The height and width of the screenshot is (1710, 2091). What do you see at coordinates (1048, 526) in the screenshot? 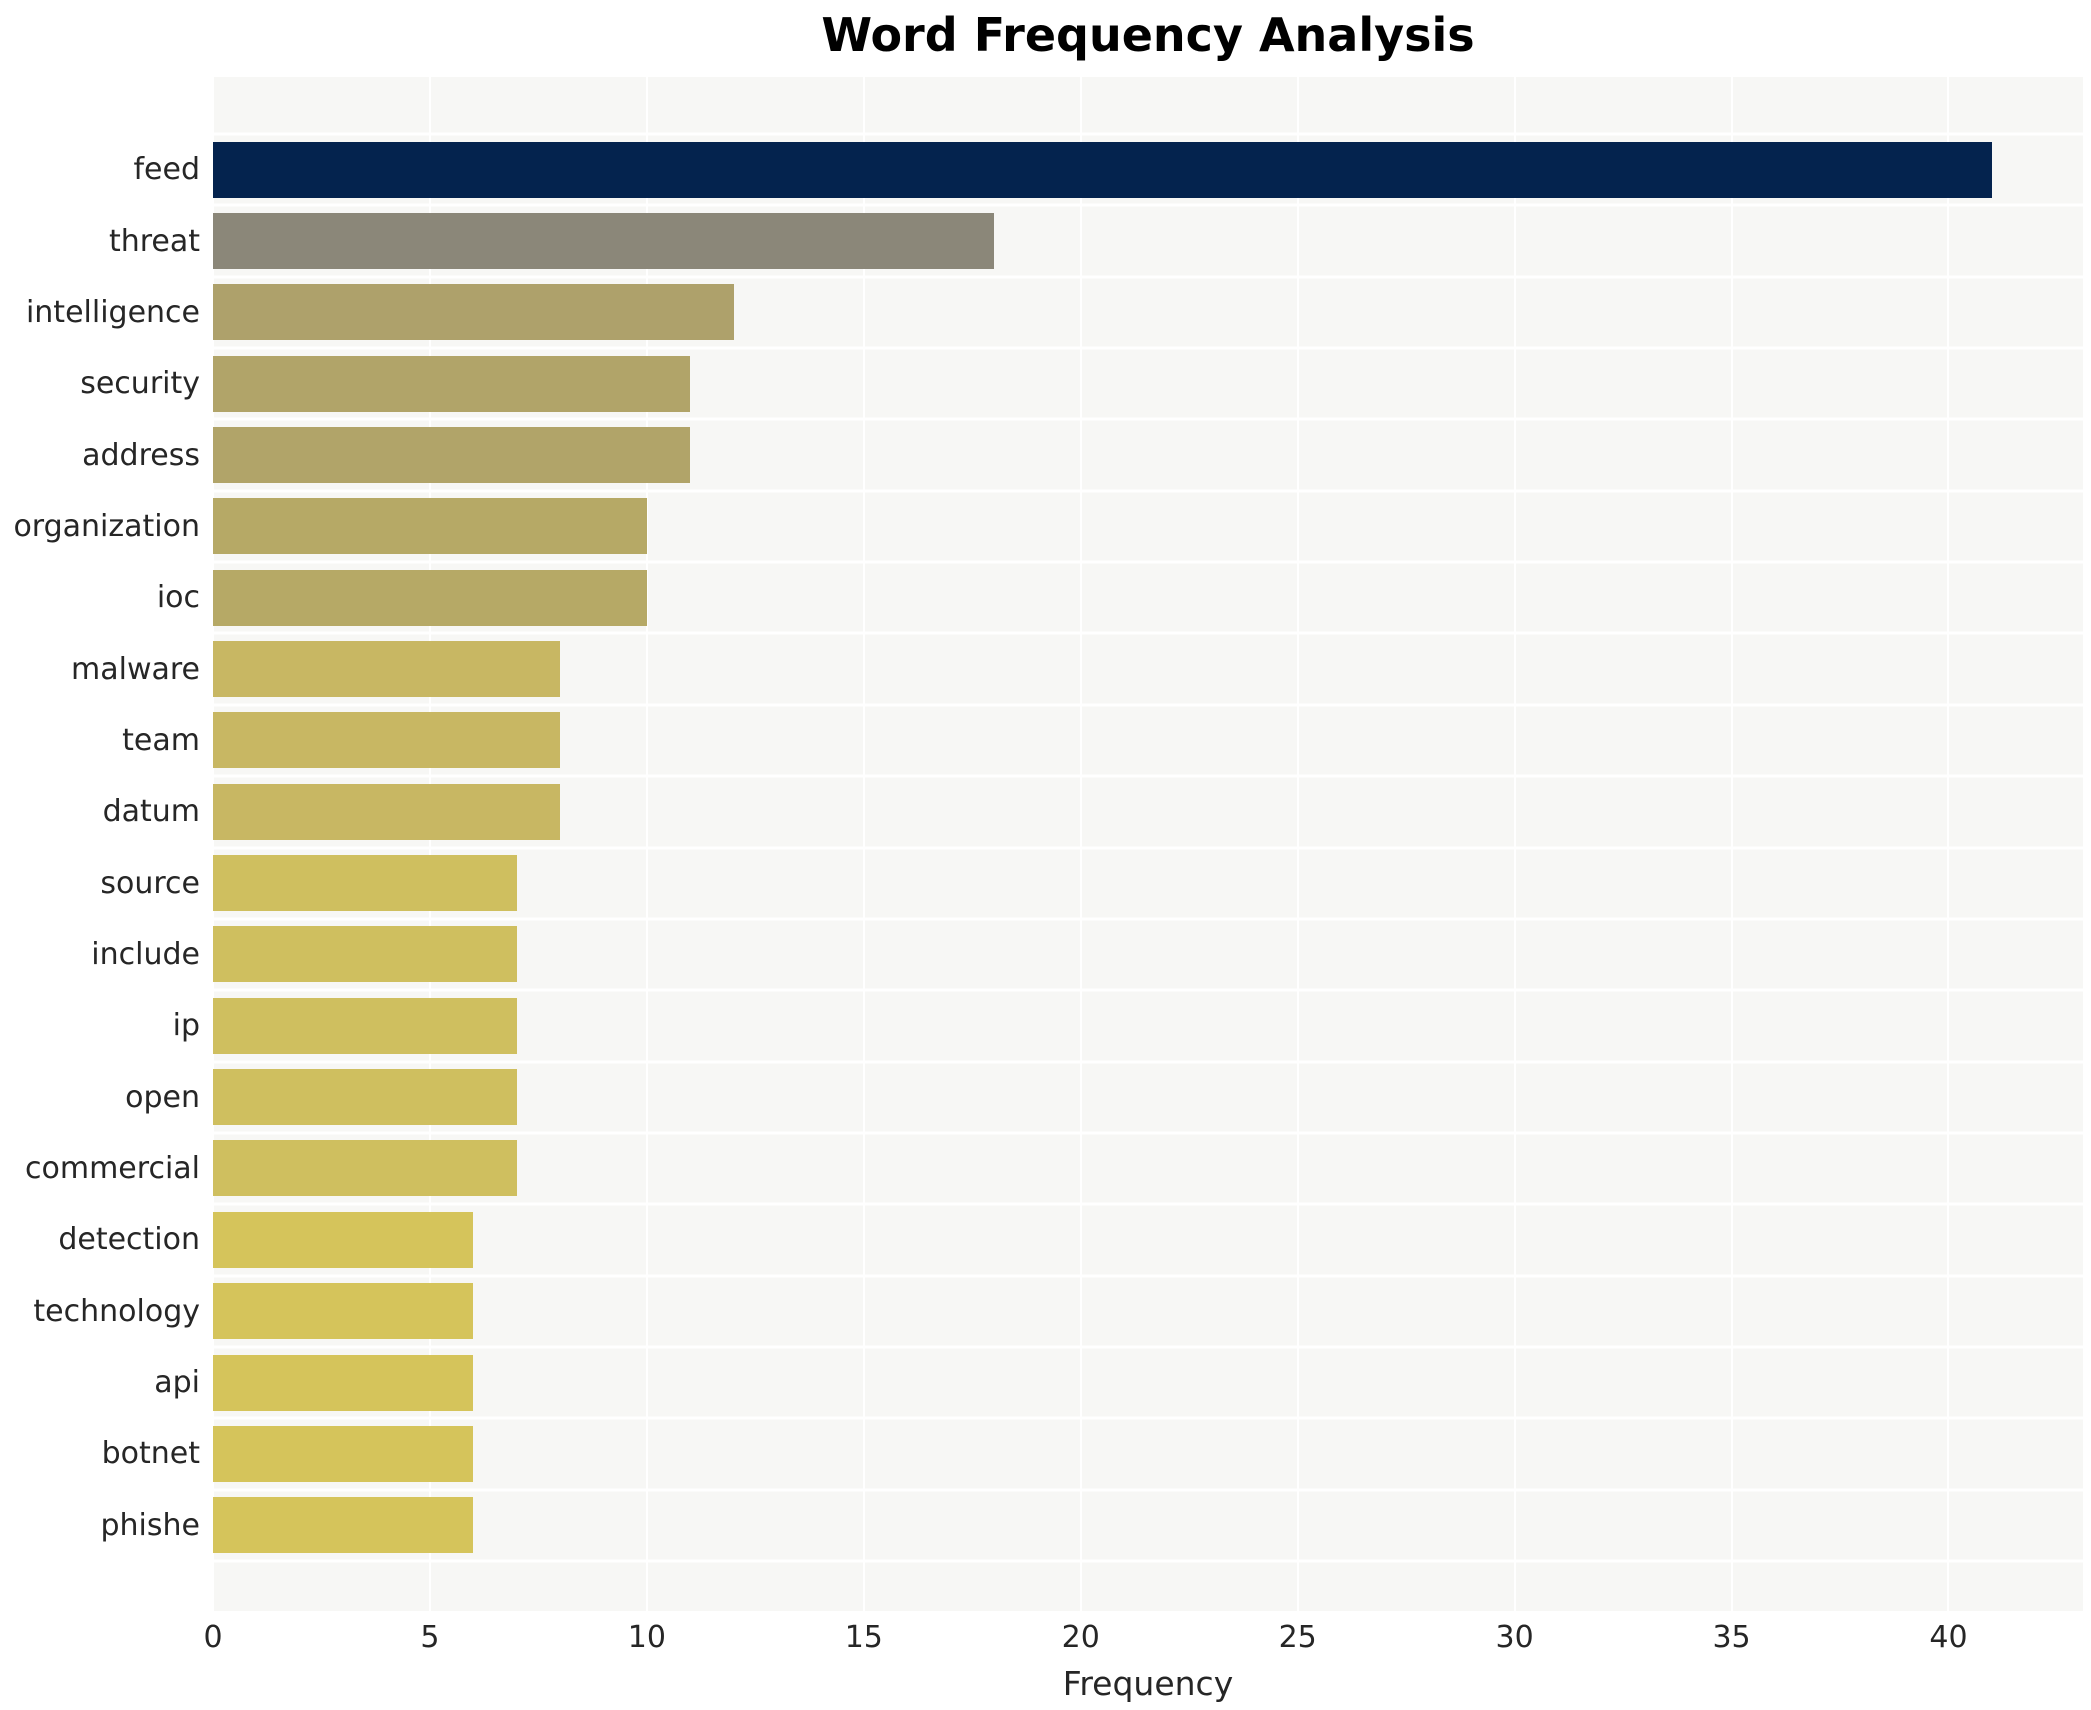
I see `bar-row: organization` at bounding box center [1048, 526].